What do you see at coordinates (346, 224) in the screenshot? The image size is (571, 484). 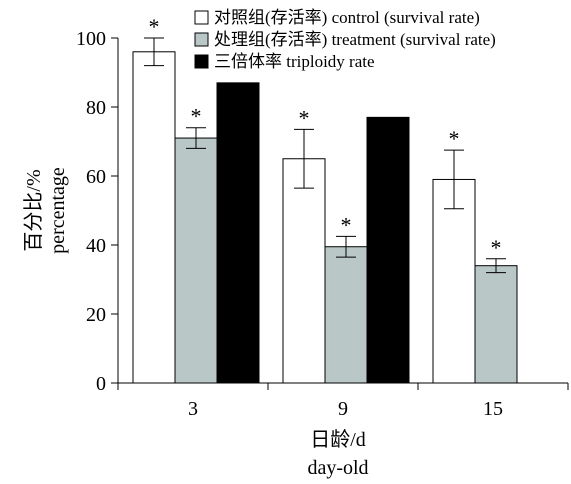 I see `significance-marker-s1-9: *` at bounding box center [346, 224].